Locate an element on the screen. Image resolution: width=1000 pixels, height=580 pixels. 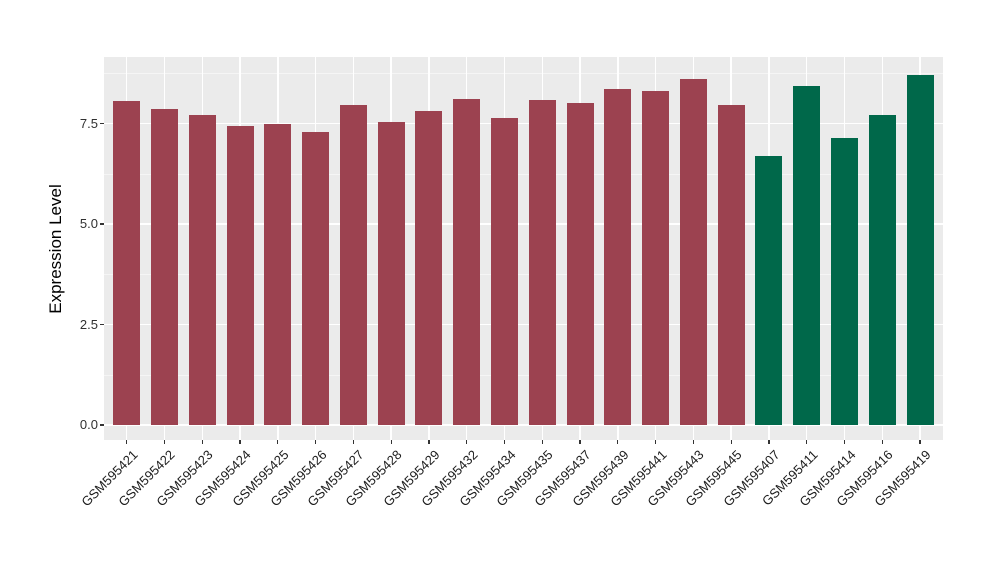
bar-GSM595425 is located at coordinates (278, 274).